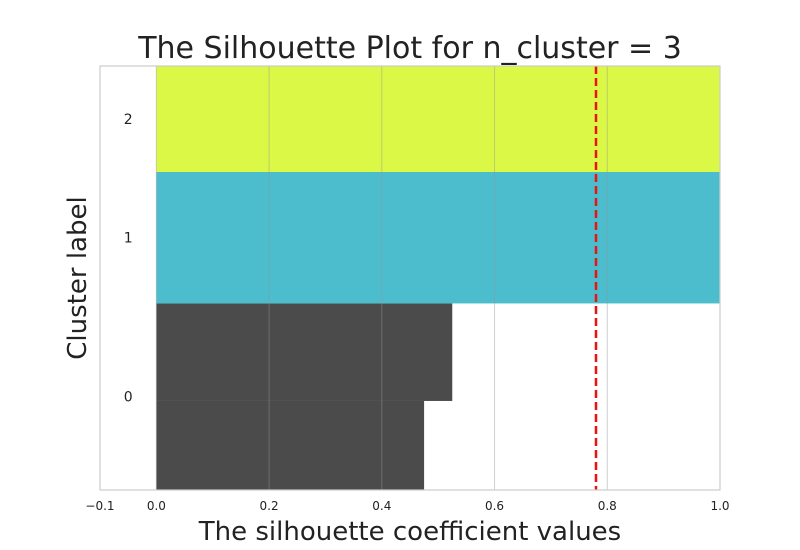 This screenshot has height=550, width=800. What do you see at coordinates (494, 506) in the screenshot?
I see `x-tick-label: 0.6` at bounding box center [494, 506].